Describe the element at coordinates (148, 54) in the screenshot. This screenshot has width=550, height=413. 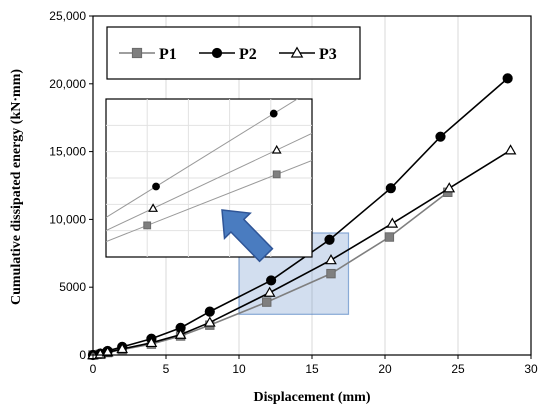
I see `legend-item-P1: P1` at that location.